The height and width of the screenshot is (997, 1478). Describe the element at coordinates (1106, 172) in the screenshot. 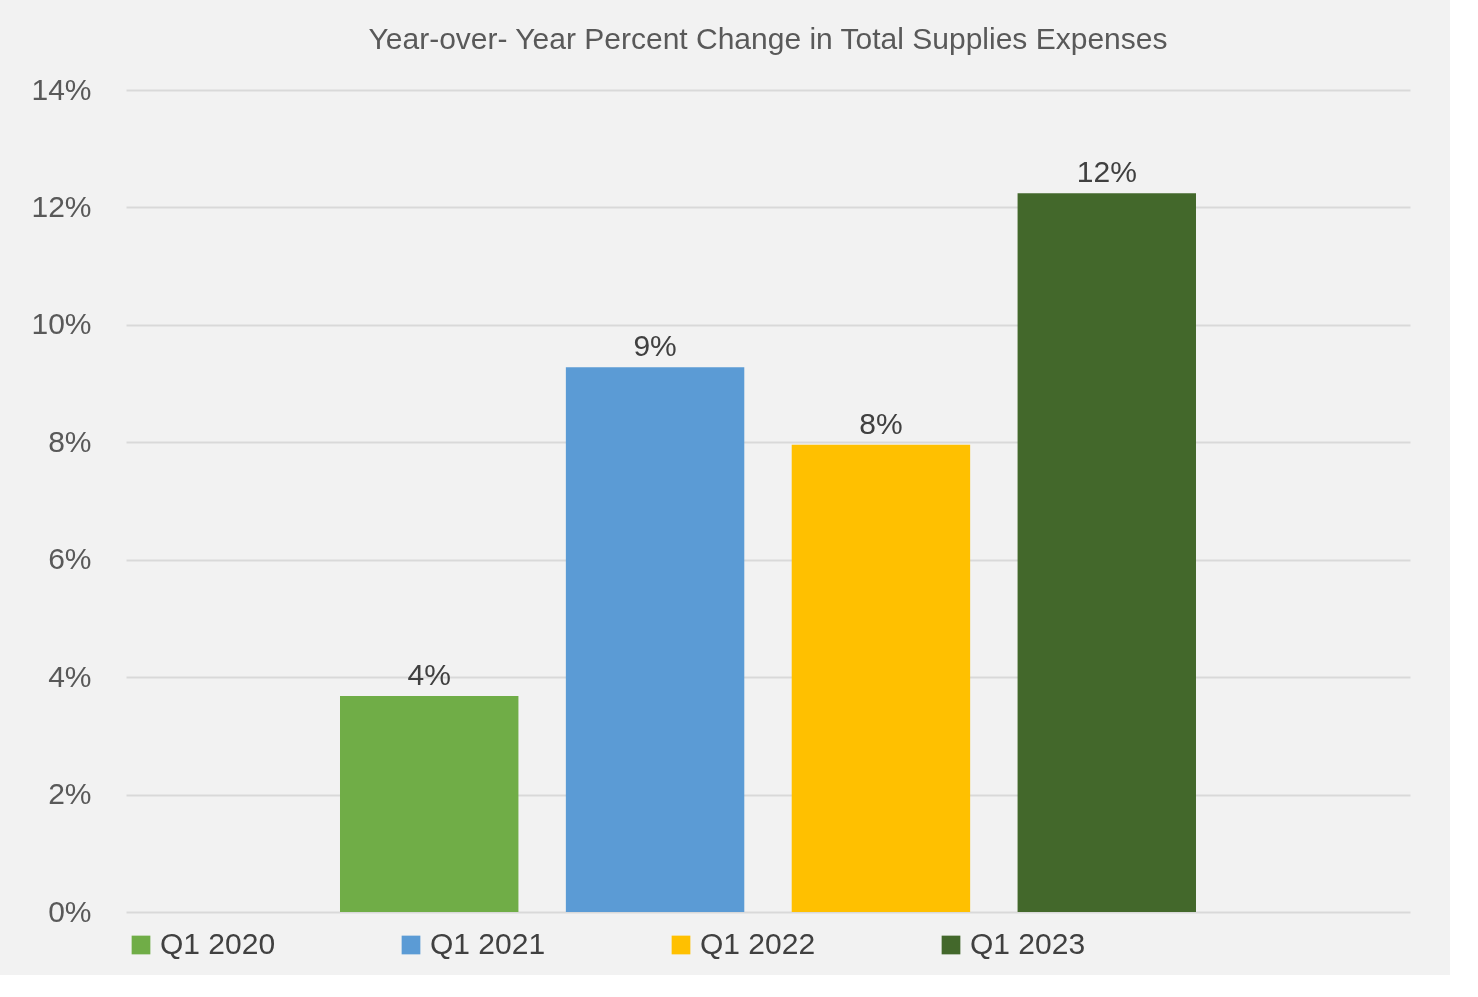

I see `data-label: 12%` at that location.